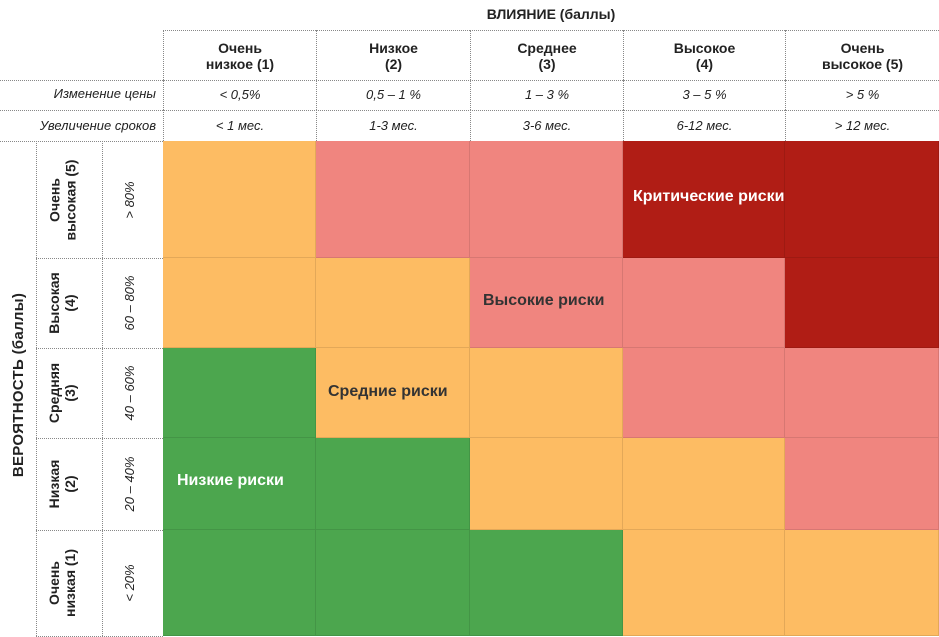  I want to click on probability-range-5: > 80%, so click(129, 199).